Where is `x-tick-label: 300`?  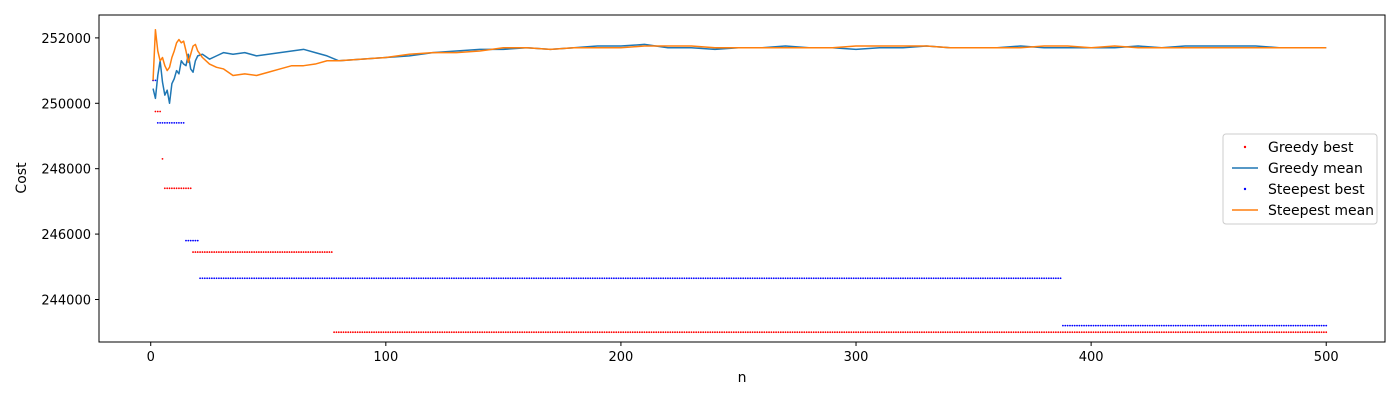 x-tick-label: 300 is located at coordinates (856, 357).